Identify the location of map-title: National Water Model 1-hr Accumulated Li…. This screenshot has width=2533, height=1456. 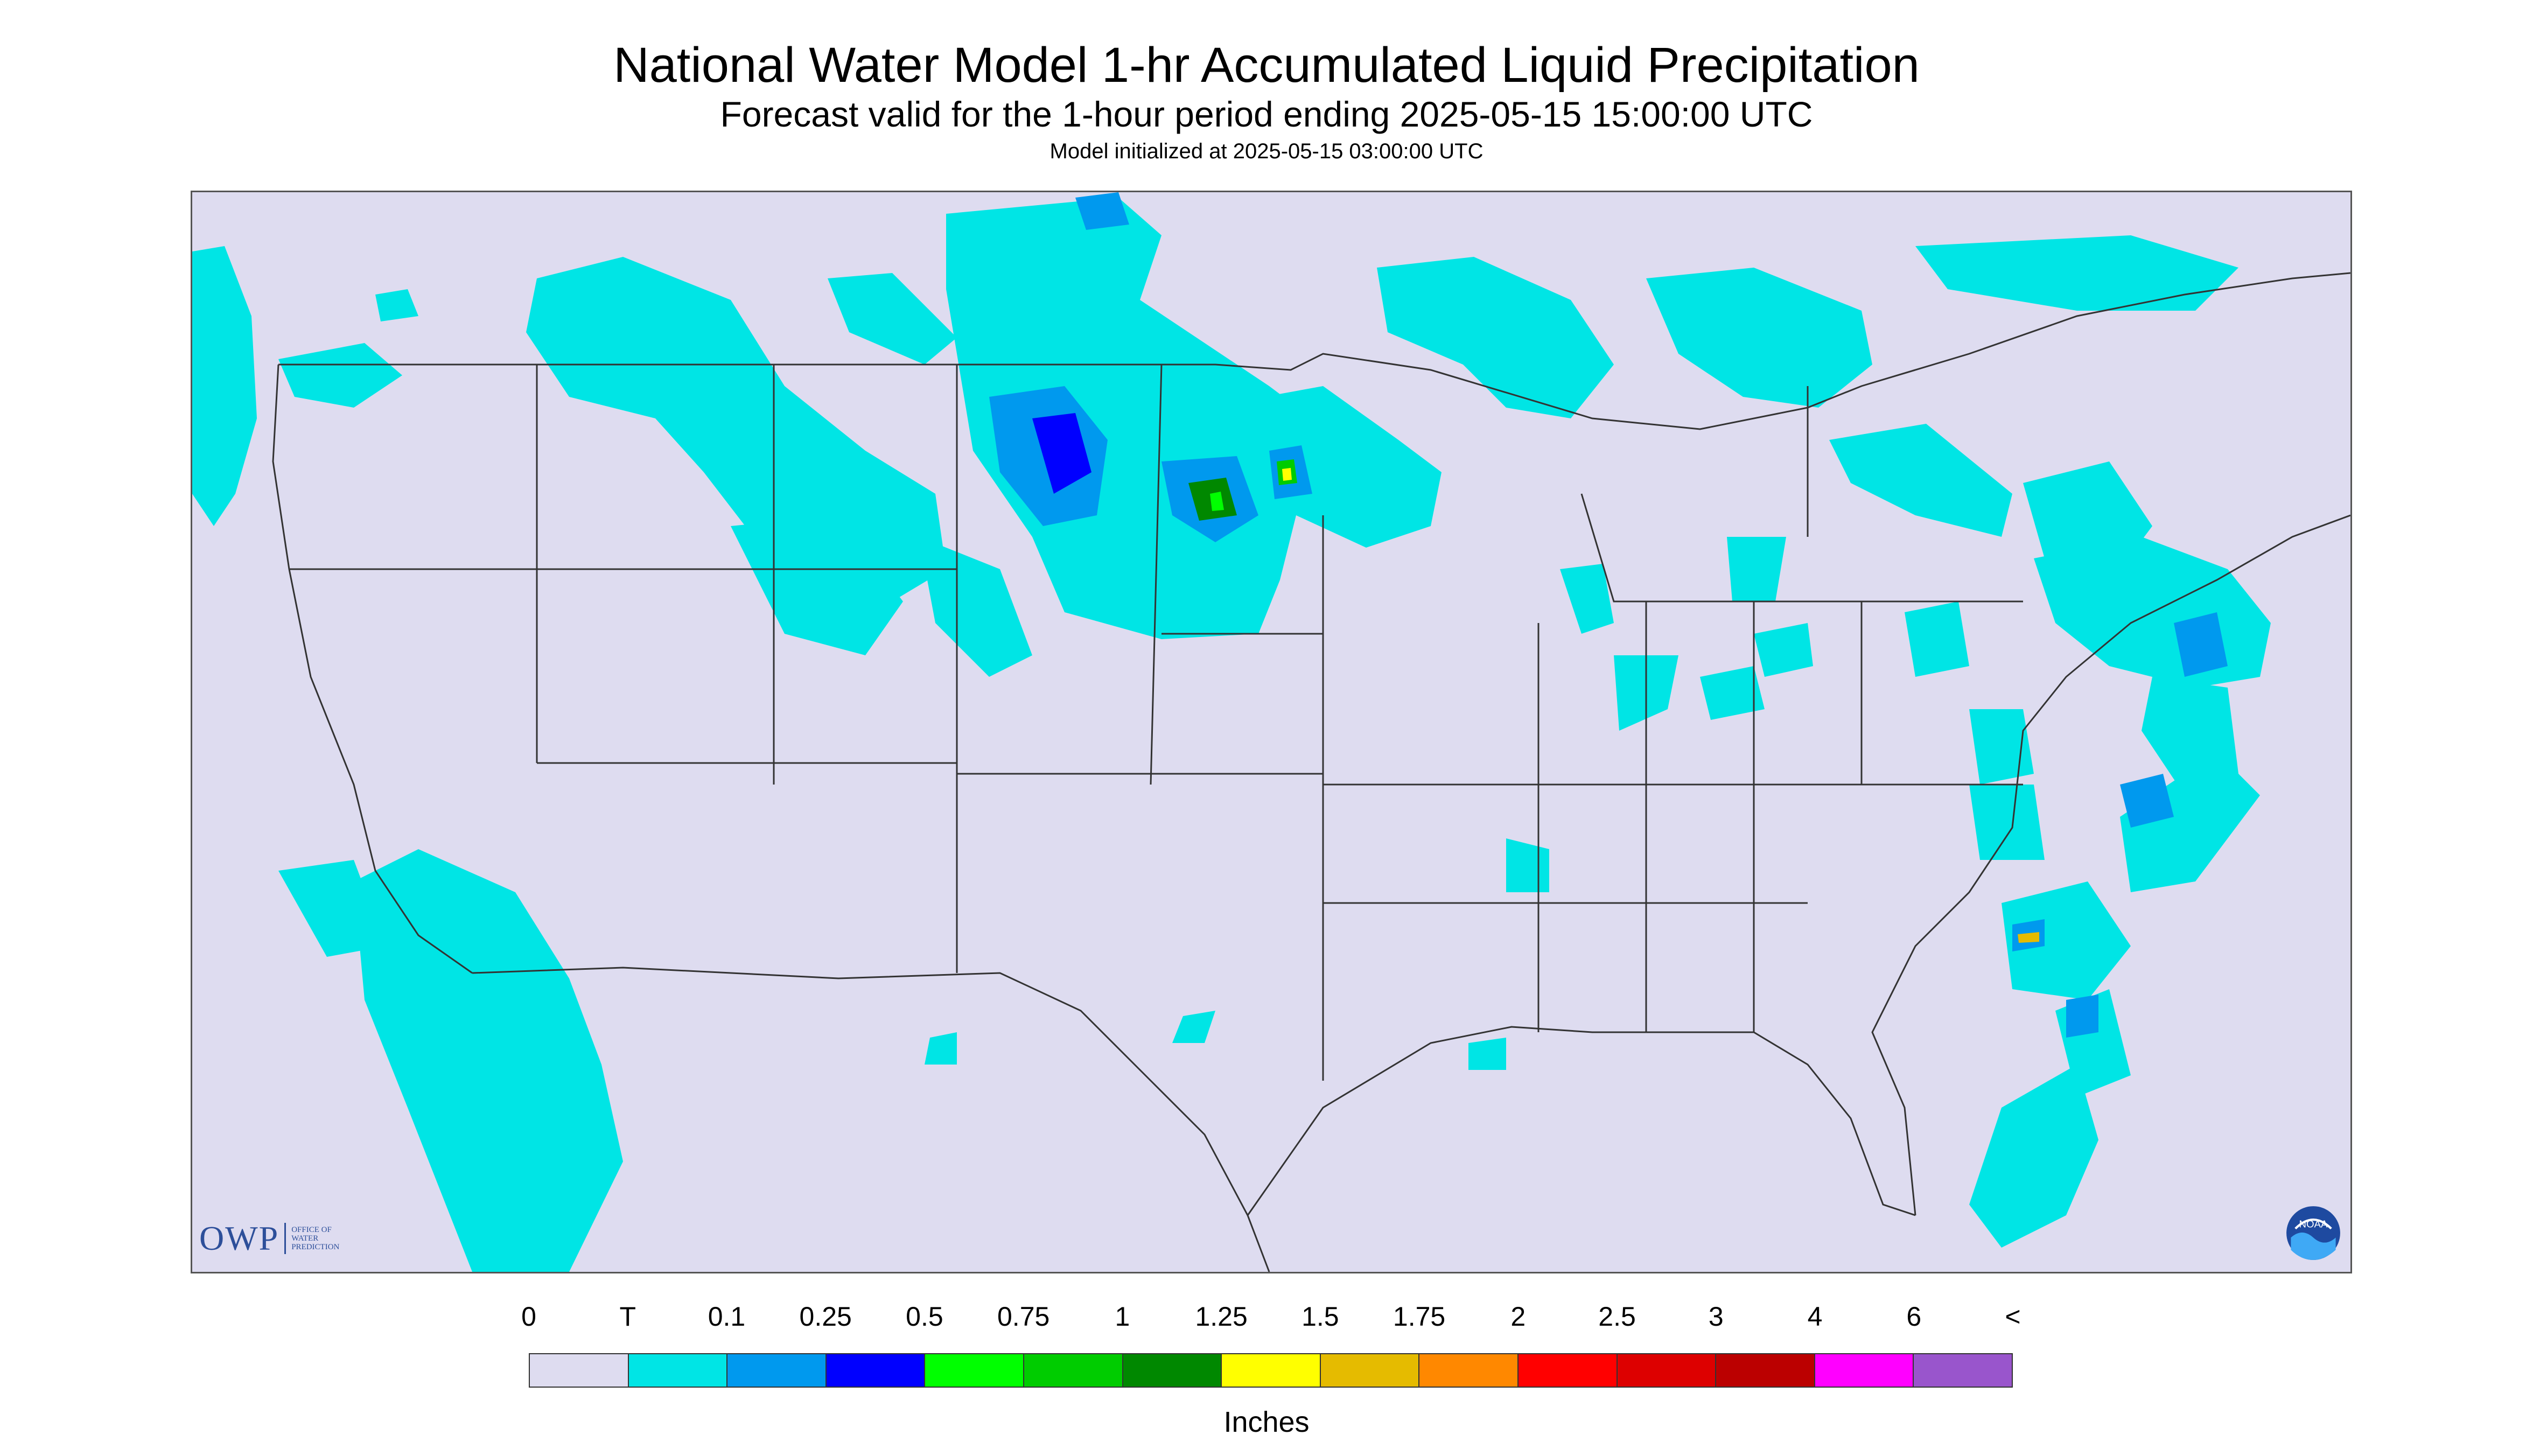
(1266, 65).